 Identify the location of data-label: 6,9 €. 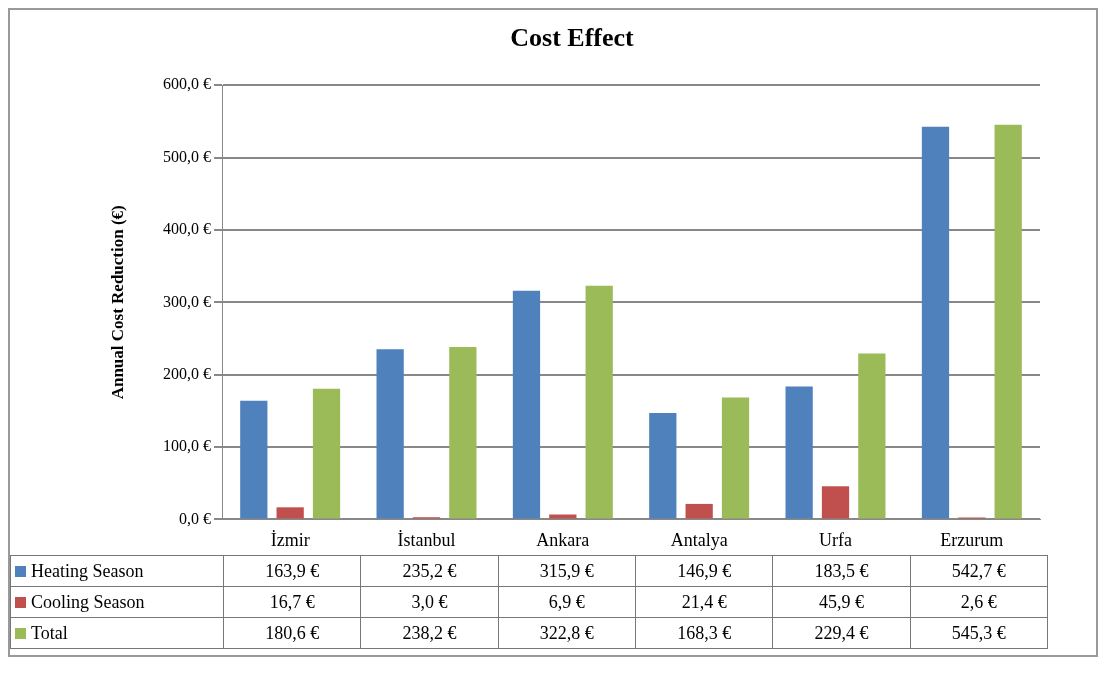
(567, 602).